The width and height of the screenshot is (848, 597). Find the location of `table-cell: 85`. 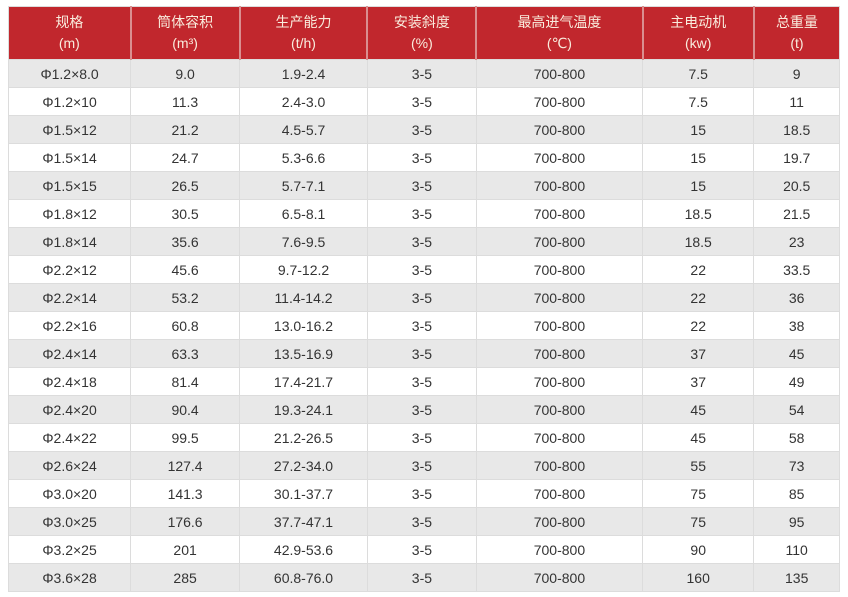

table-cell: 85 is located at coordinates (796, 493).